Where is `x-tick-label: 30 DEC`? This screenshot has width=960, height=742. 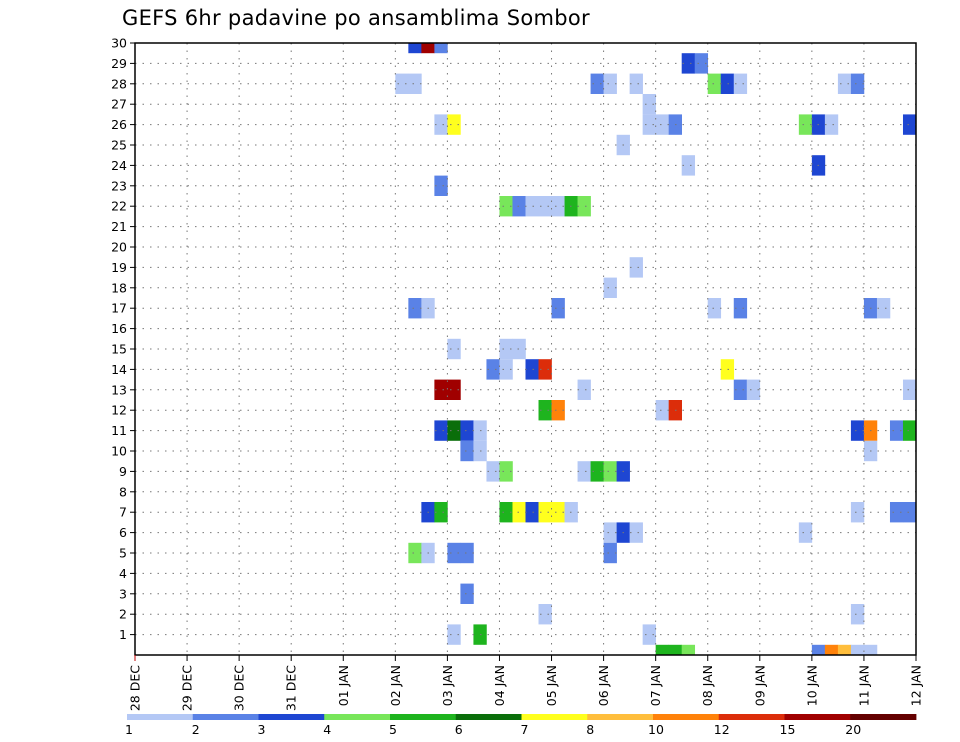
x-tick-label: 30 DEC is located at coordinates (239, 688).